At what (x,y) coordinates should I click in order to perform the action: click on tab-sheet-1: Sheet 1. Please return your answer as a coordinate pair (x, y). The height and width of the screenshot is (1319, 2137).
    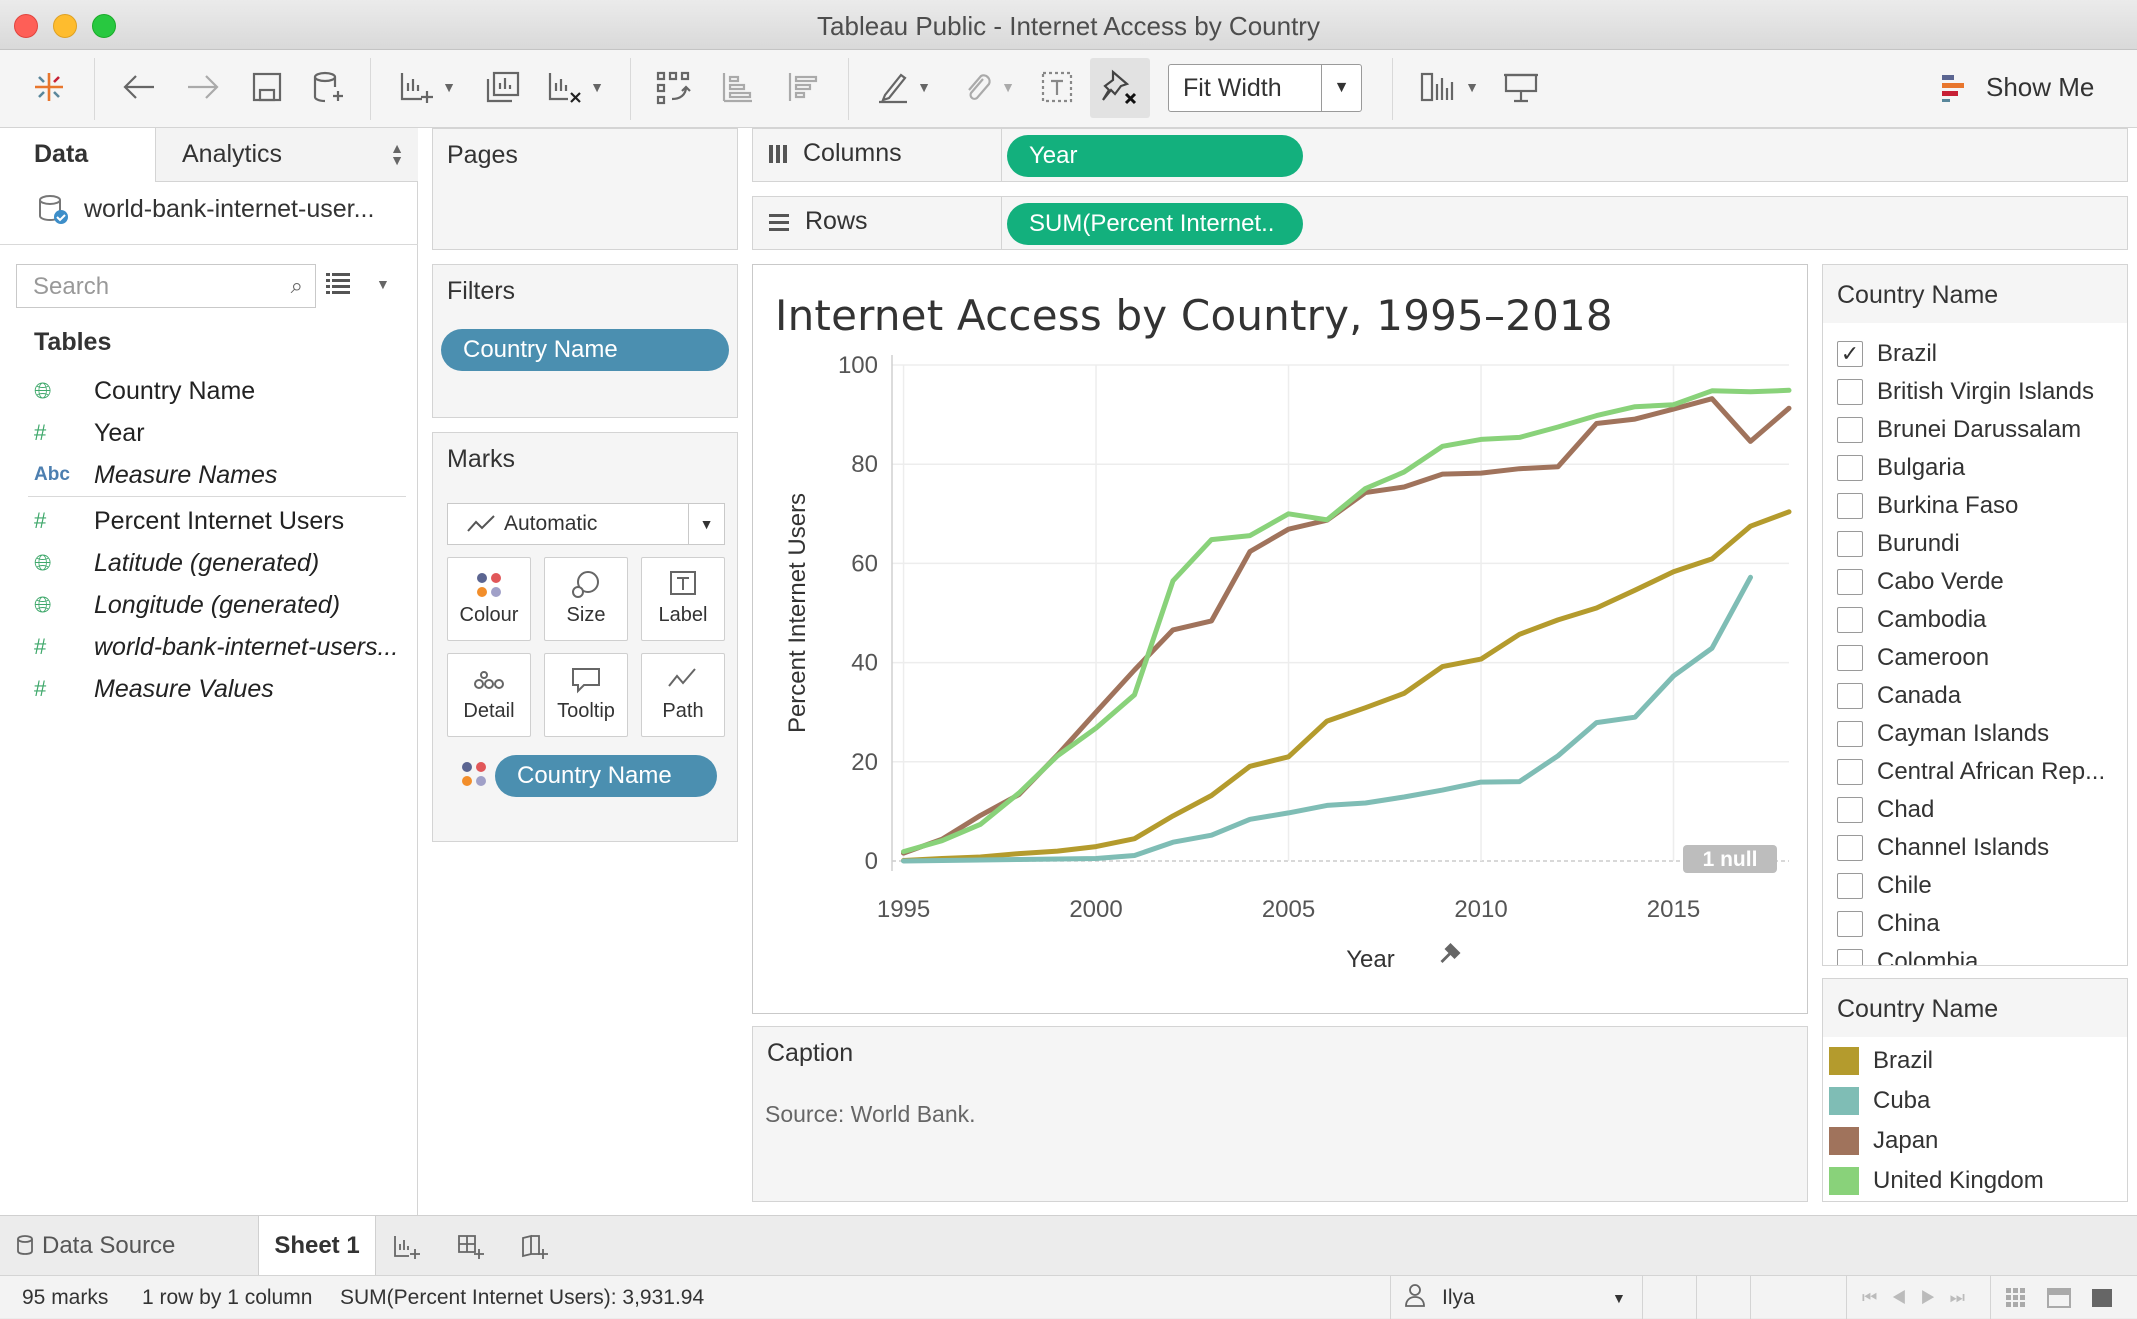
    Looking at the image, I should click on (317, 1246).